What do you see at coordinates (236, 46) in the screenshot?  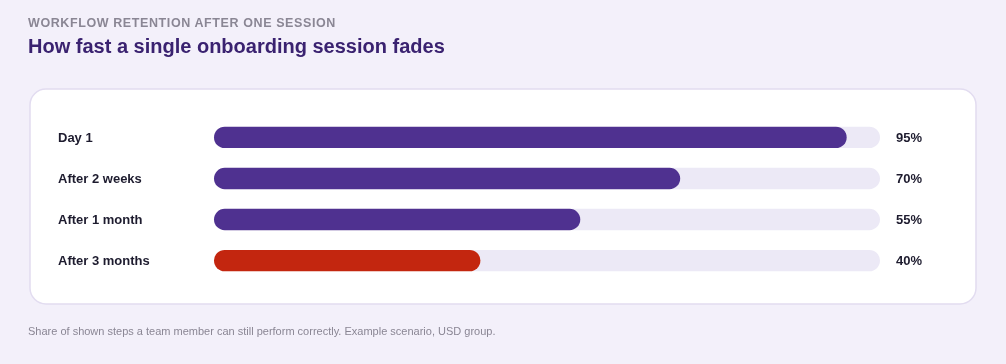 I see `chart-title: How fast a single onboarding session fades` at bounding box center [236, 46].